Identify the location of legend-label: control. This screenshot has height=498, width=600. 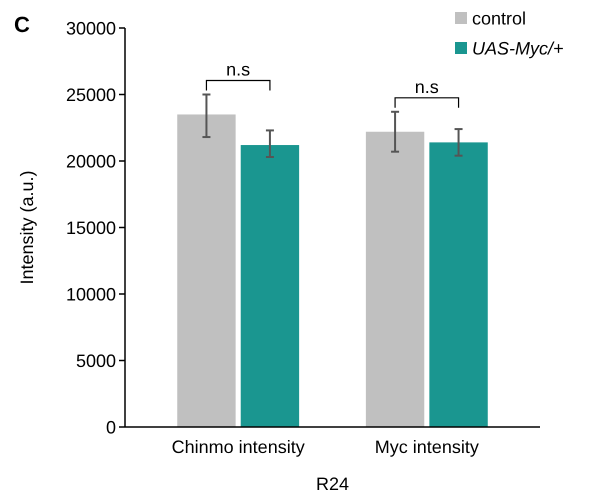
(499, 18).